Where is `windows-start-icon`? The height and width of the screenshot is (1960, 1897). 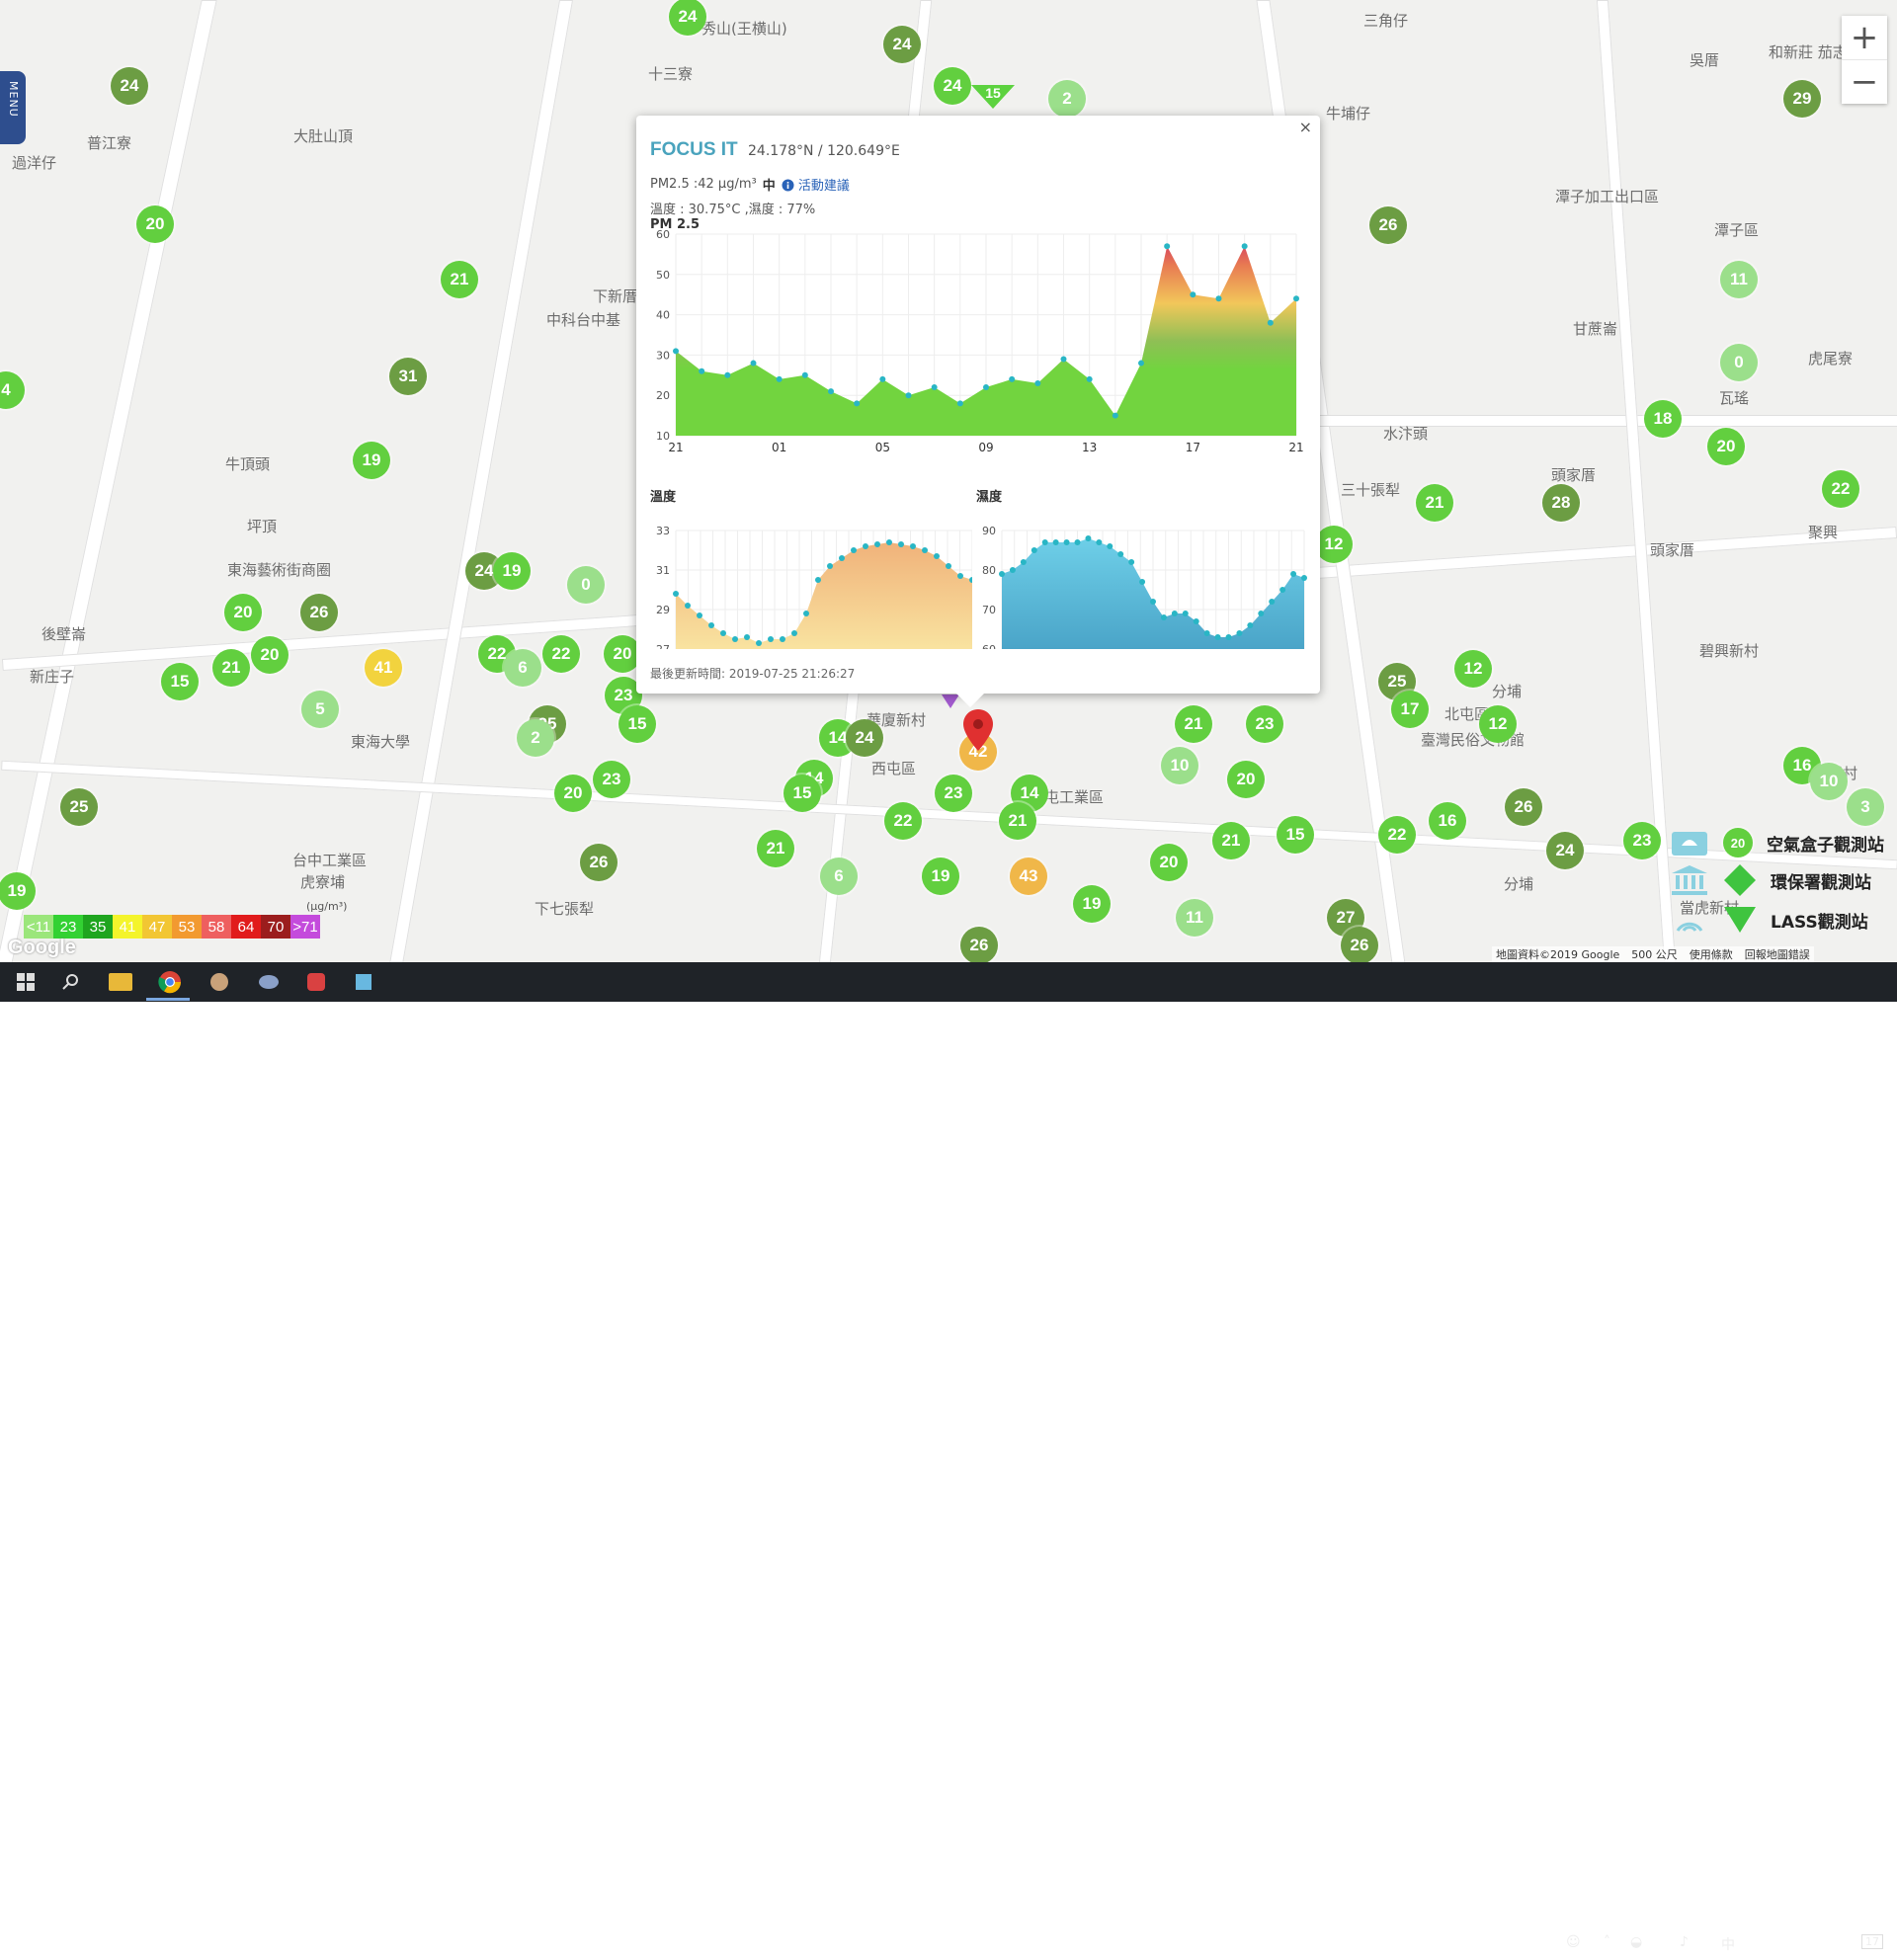 windows-start-icon is located at coordinates (26, 982).